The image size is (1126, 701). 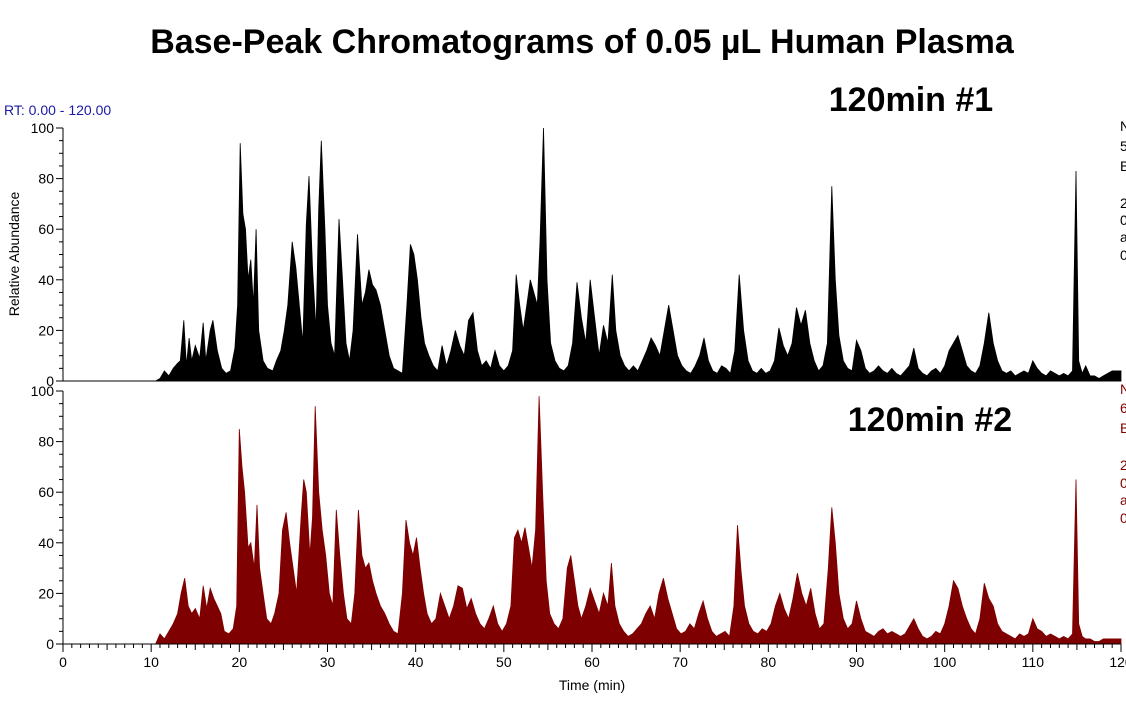 I want to click on rt-range-label: RT: 0.00 - 120.00, so click(x=57, y=110).